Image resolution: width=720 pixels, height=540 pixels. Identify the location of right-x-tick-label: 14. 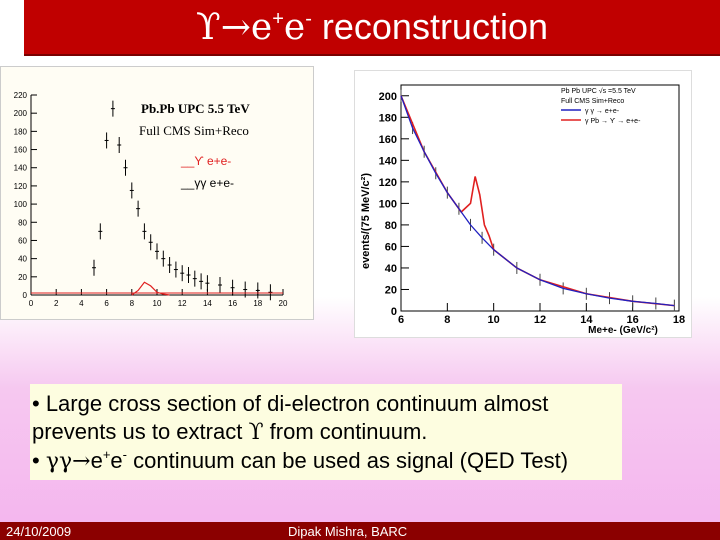
(586, 320).